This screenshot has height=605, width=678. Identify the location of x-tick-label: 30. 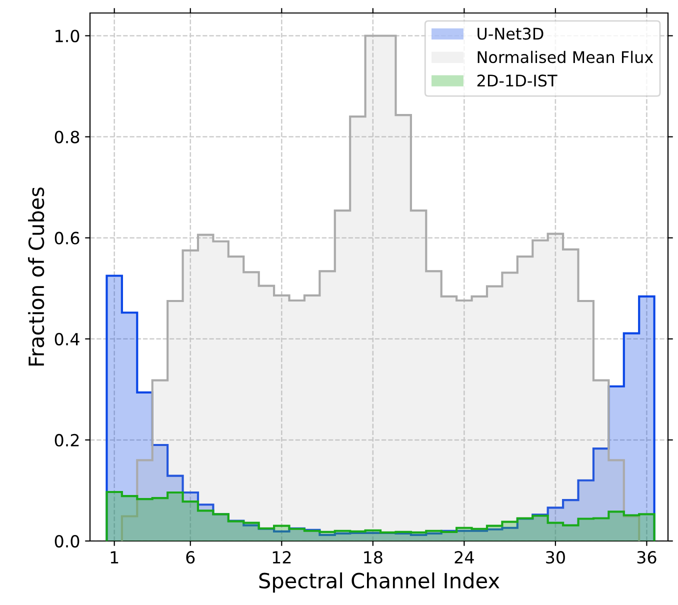
(555, 557).